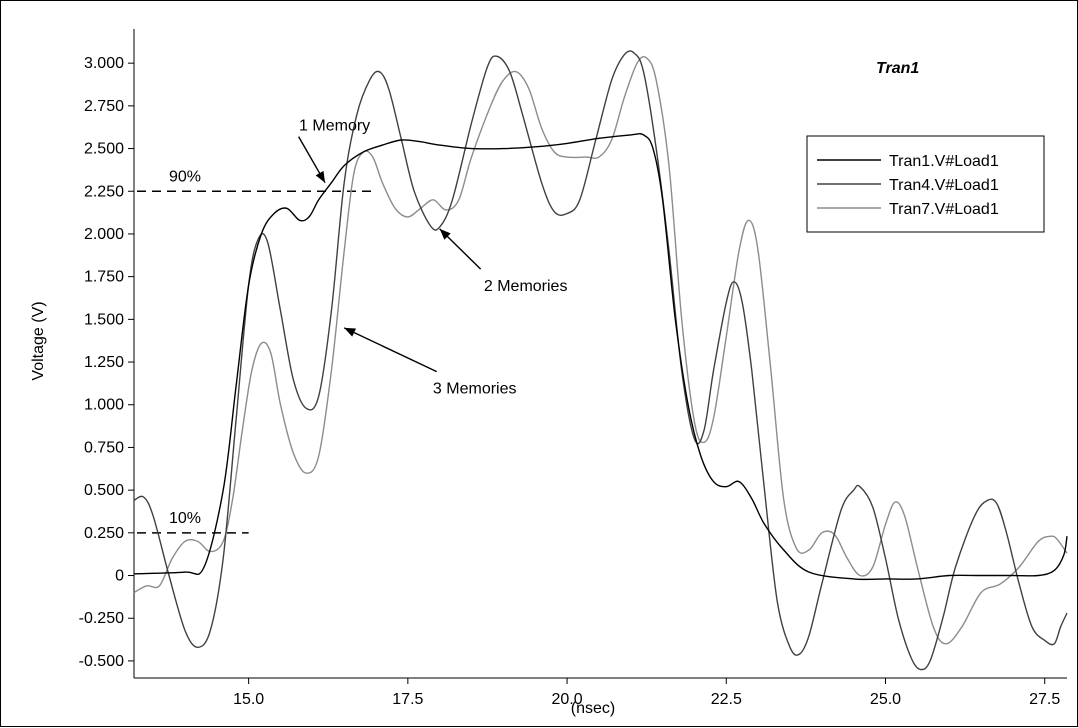 The image size is (1078, 728). I want to click on legend: Tran1.V#Load1 Tran4.V#Load1 Tran7.V#Load1, so click(925, 184).